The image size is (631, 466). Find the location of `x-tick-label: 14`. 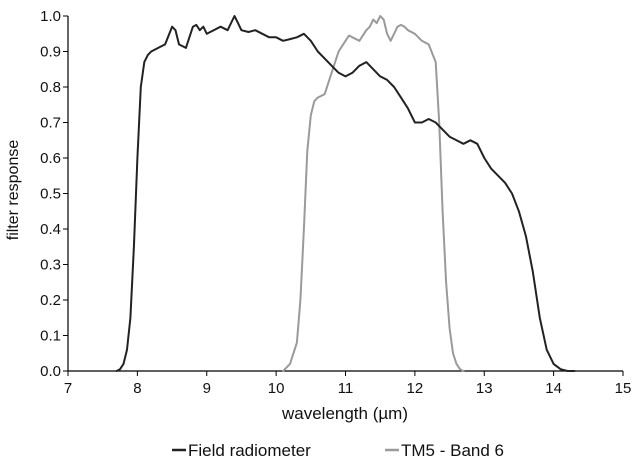

x-tick-label: 14 is located at coordinates (553, 388).